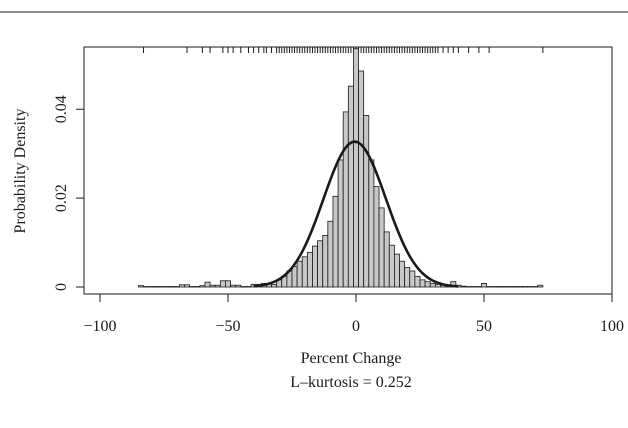  I want to click on y-tick-label: 0, so click(61, 287).